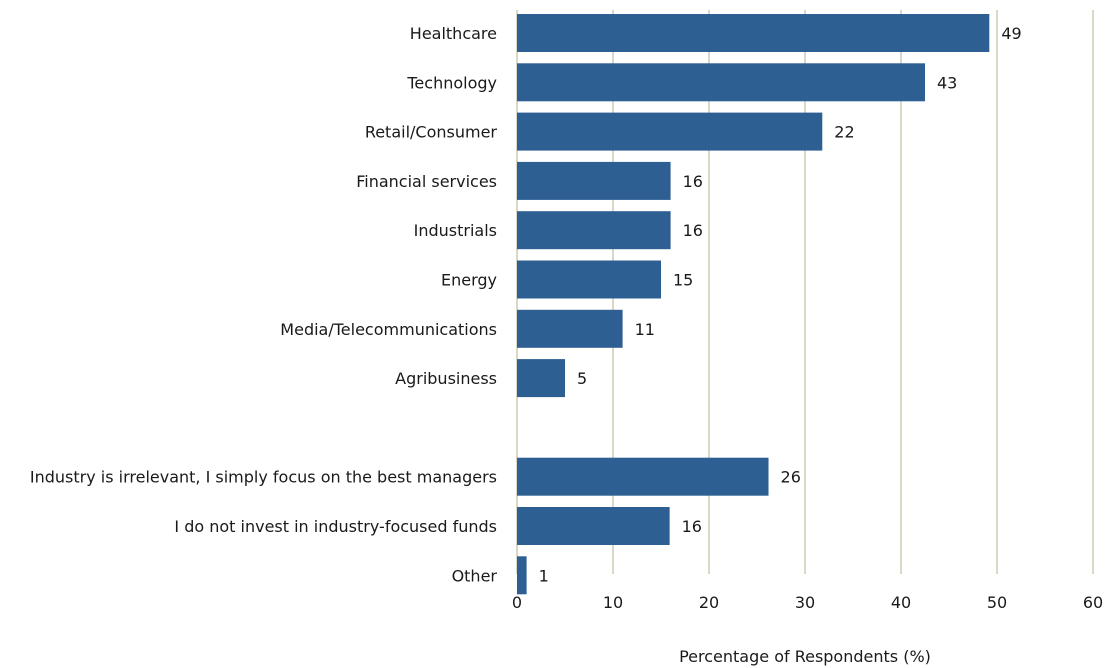  I want to click on category-label: Media/Telecommunications, so click(388, 329).